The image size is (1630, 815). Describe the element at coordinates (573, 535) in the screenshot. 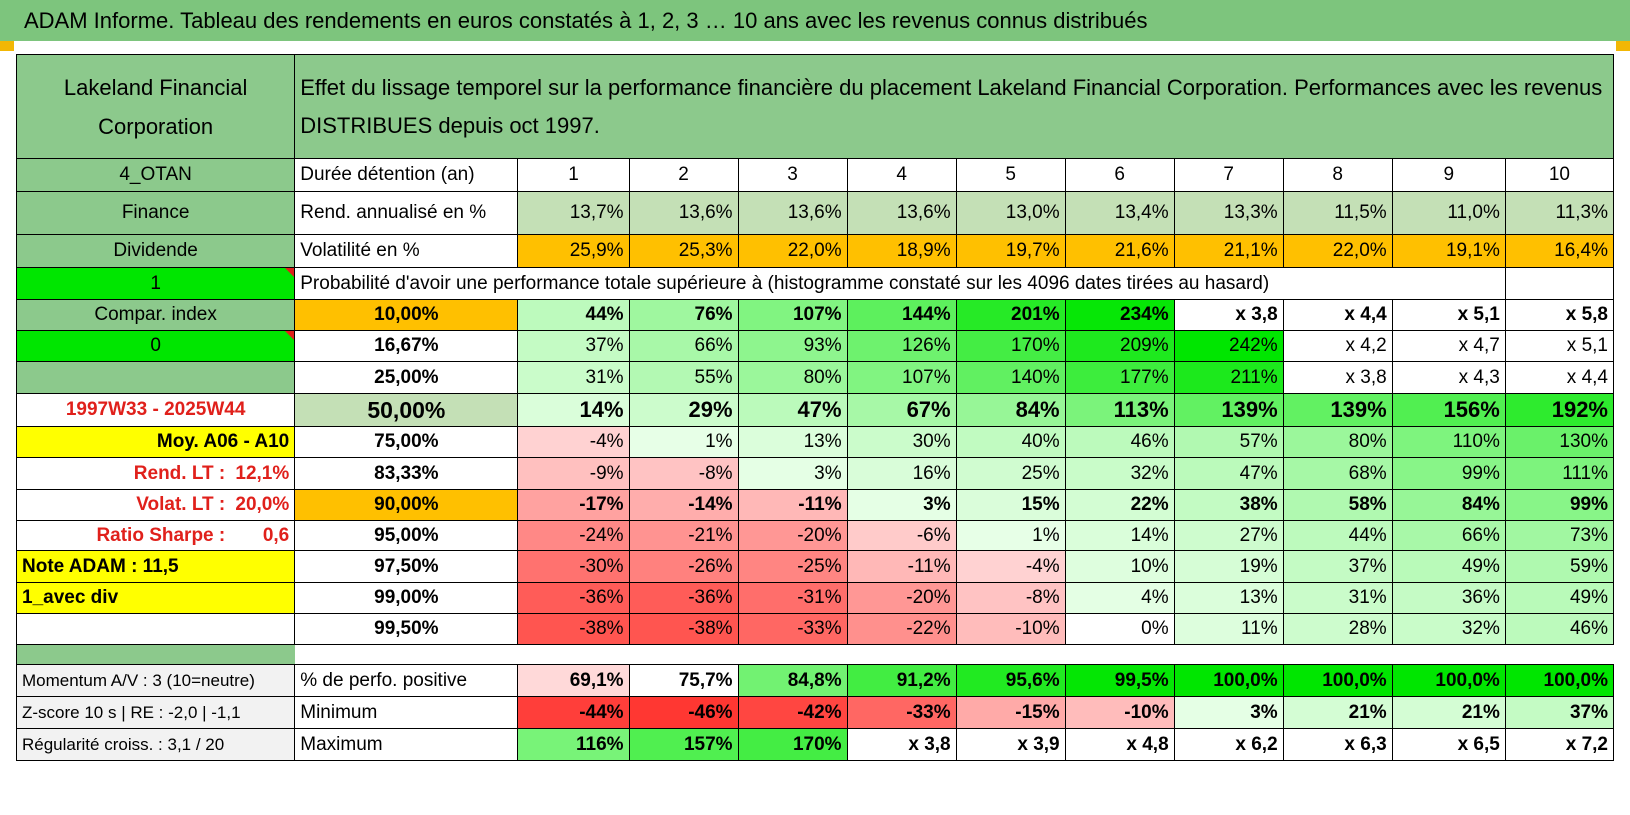

I see `cell: -24%` at that location.